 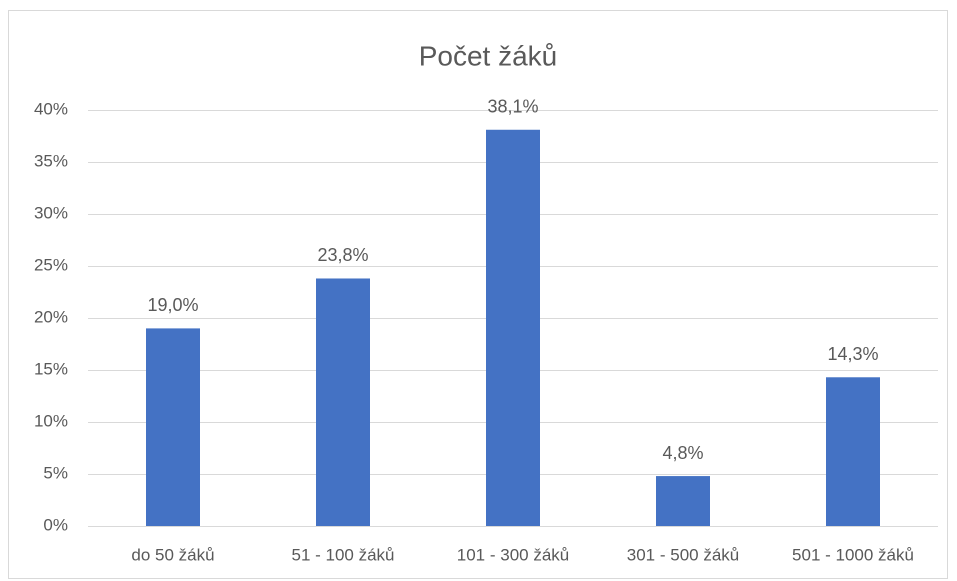 What do you see at coordinates (513, 554) in the screenshot?
I see `x-tick-label: 101 - 300 žáků` at bounding box center [513, 554].